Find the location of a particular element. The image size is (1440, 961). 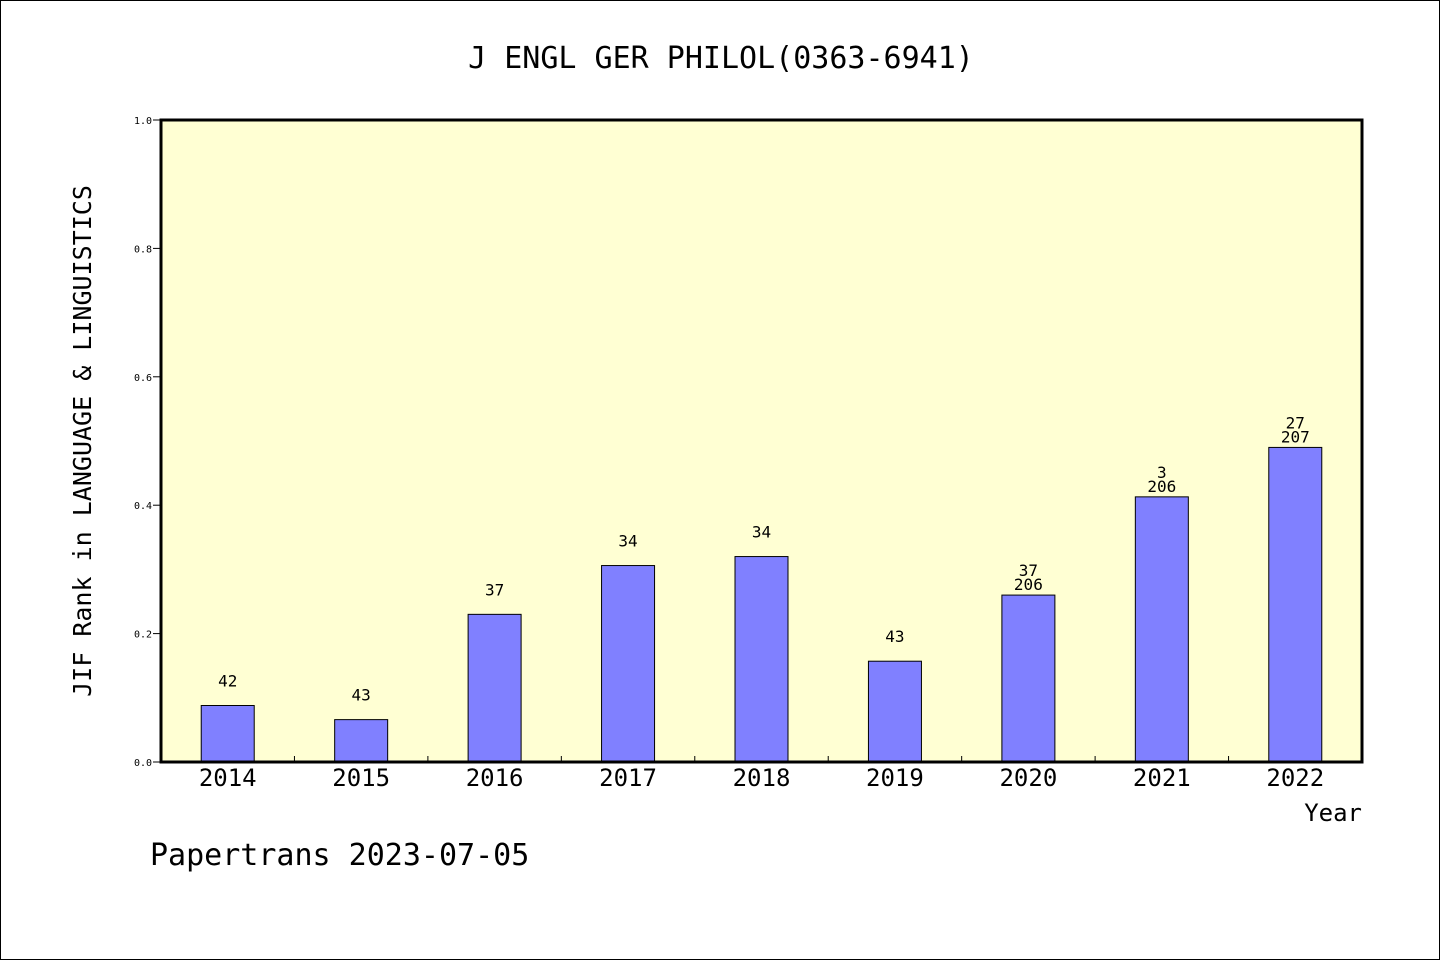

x-tick-label: 2020 is located at coordinates (1028, 778).